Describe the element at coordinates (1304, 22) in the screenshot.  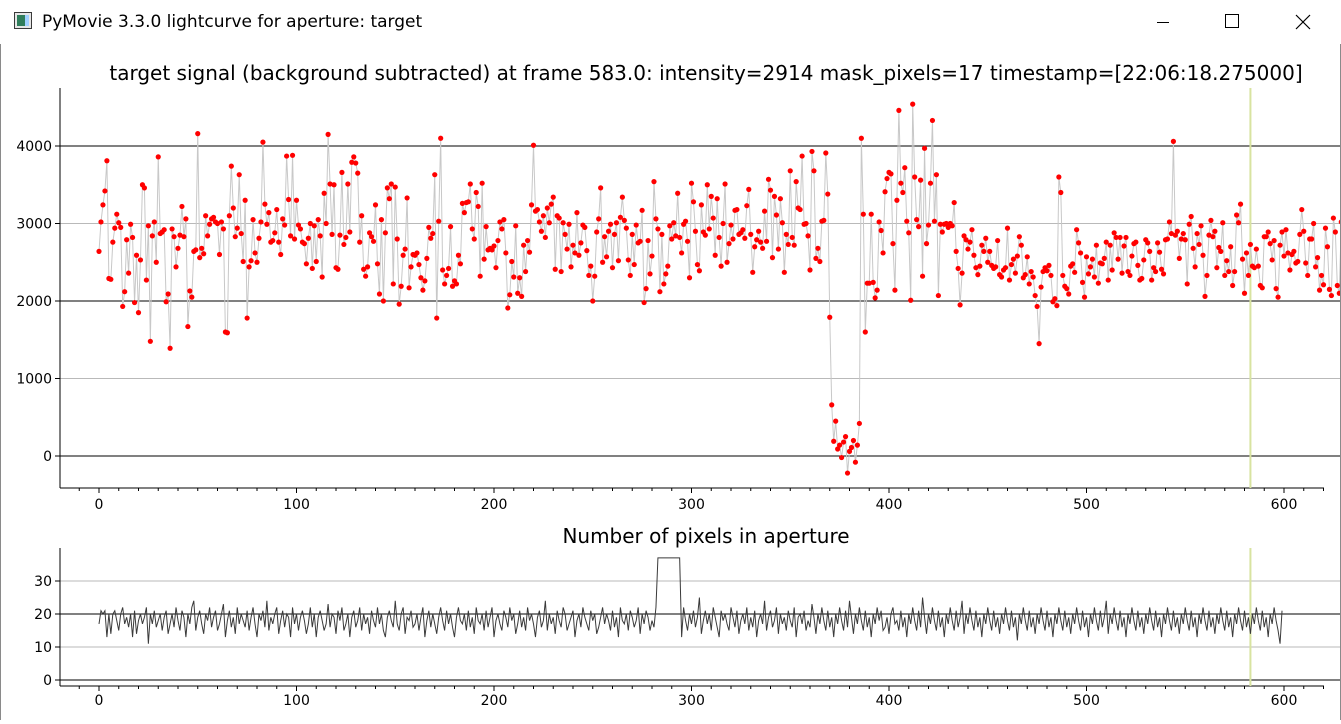
I see `close-button` at that location.